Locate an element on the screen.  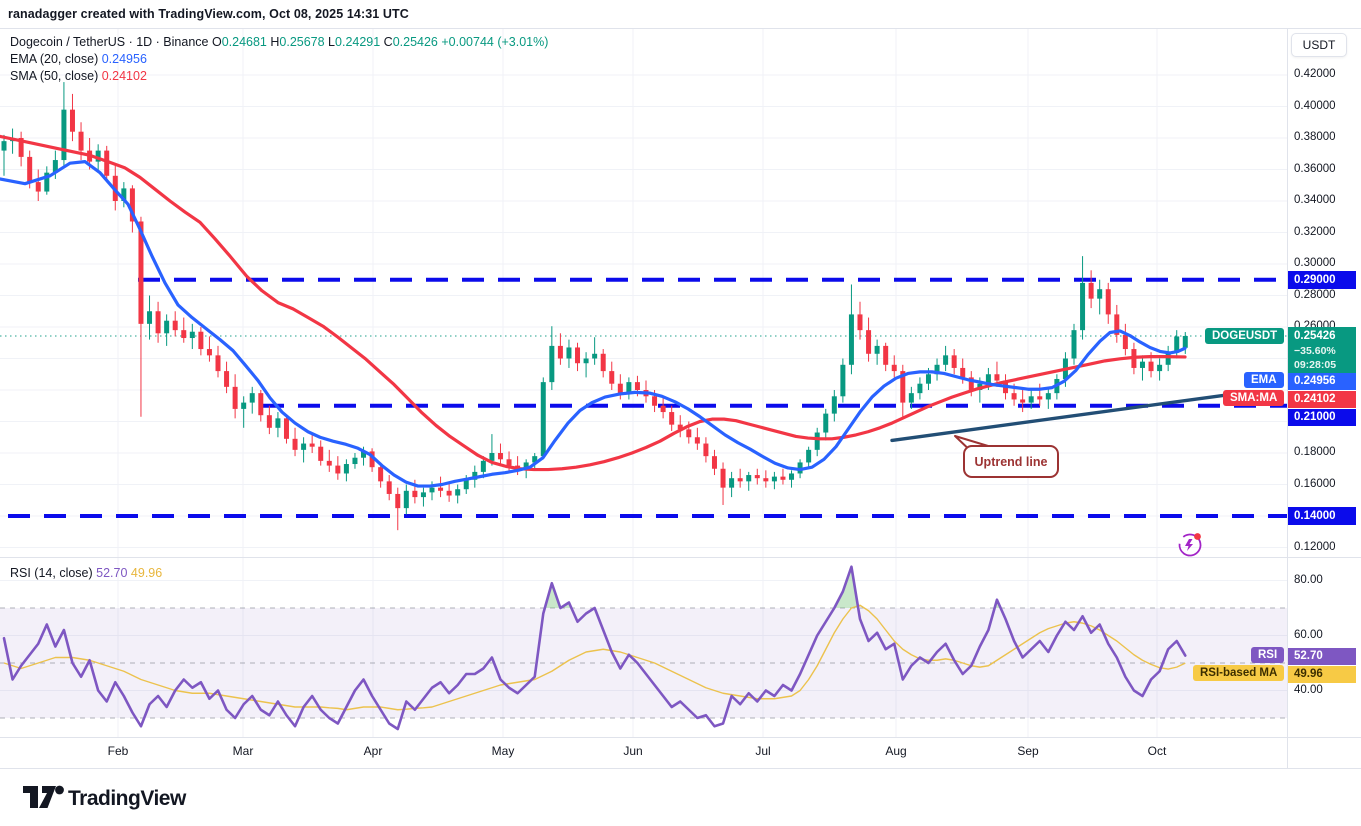
rsi-ma-line is located at coordinates (594, 657).